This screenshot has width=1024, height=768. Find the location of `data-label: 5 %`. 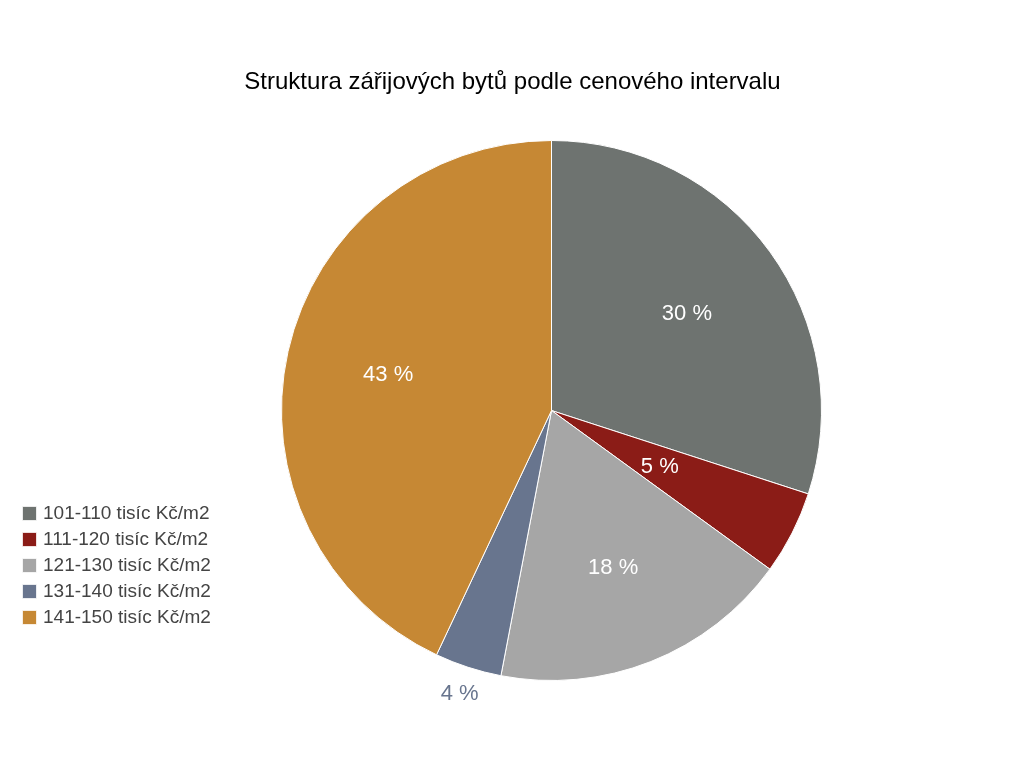

data-label: 5 % is located at coordinates (659, 466).